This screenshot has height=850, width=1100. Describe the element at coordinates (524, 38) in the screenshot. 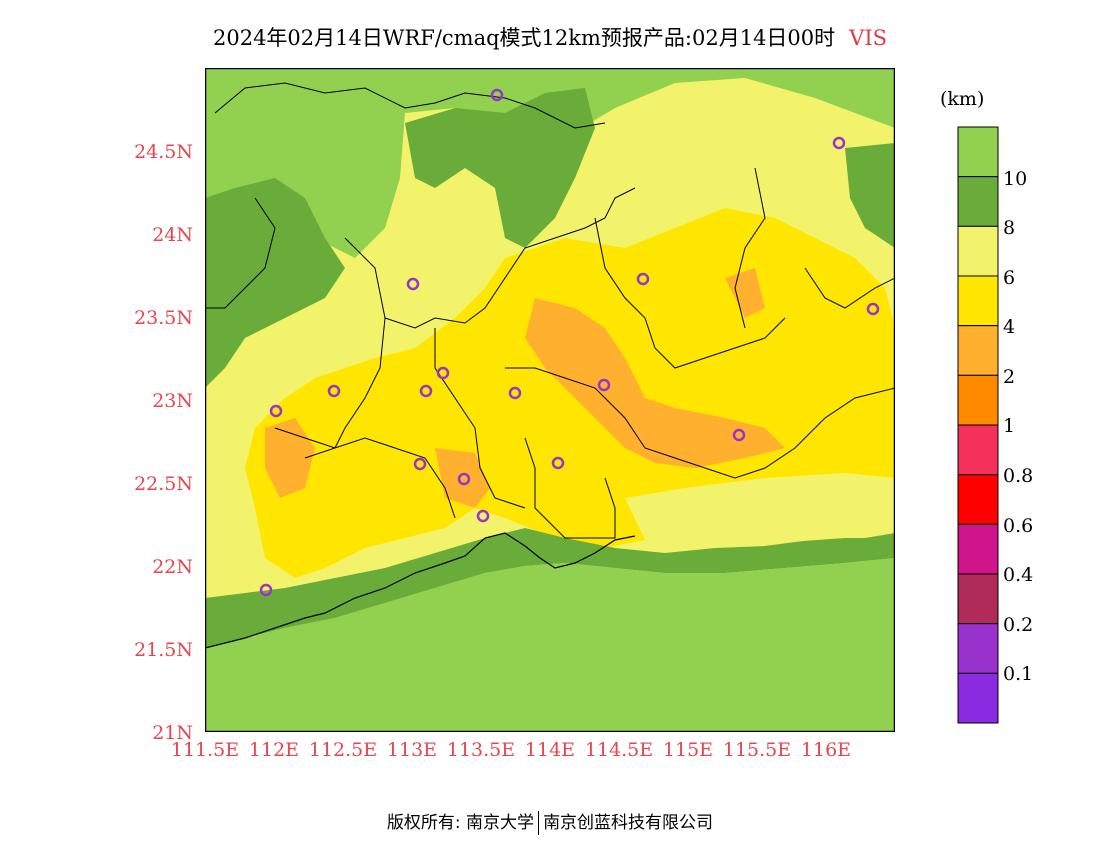

I see `title-main: 2024年02月14日WRF/cmaq模式12km预报产品:02月14日00时` at that location.